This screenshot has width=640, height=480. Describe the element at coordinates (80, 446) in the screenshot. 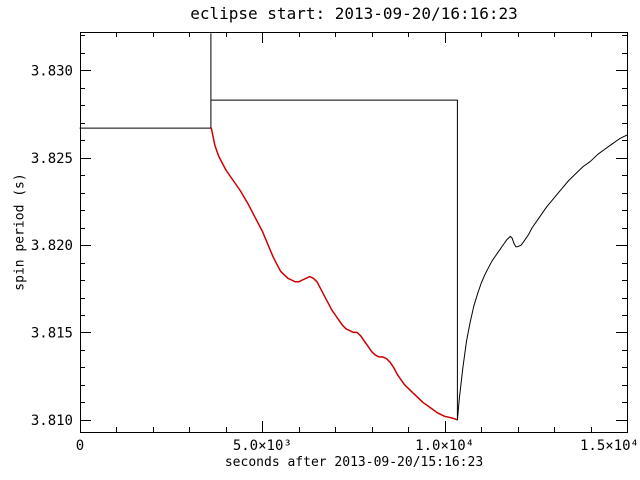

I see `x-tick-label: 0` at that location.